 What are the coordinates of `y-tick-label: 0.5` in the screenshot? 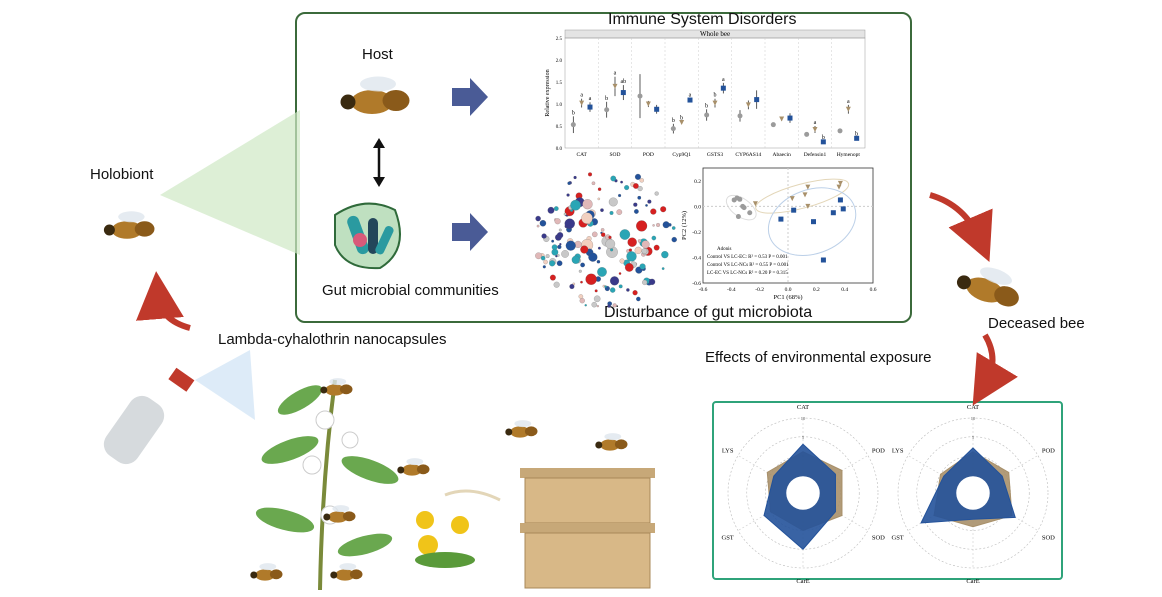 It's located at (559, 127).